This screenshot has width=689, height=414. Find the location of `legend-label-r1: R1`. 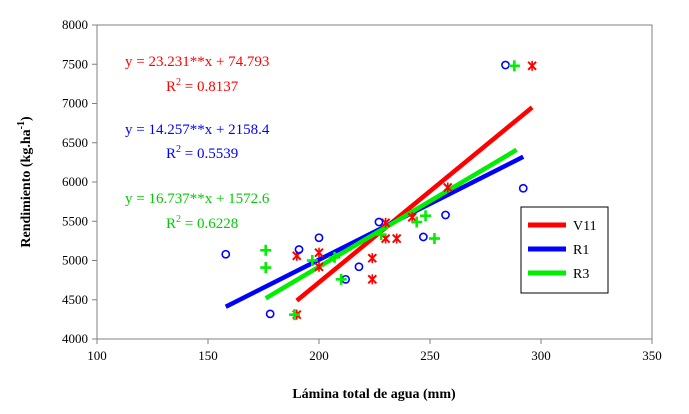

legend-label-r1: R1 is located at coordinates (581, 250).